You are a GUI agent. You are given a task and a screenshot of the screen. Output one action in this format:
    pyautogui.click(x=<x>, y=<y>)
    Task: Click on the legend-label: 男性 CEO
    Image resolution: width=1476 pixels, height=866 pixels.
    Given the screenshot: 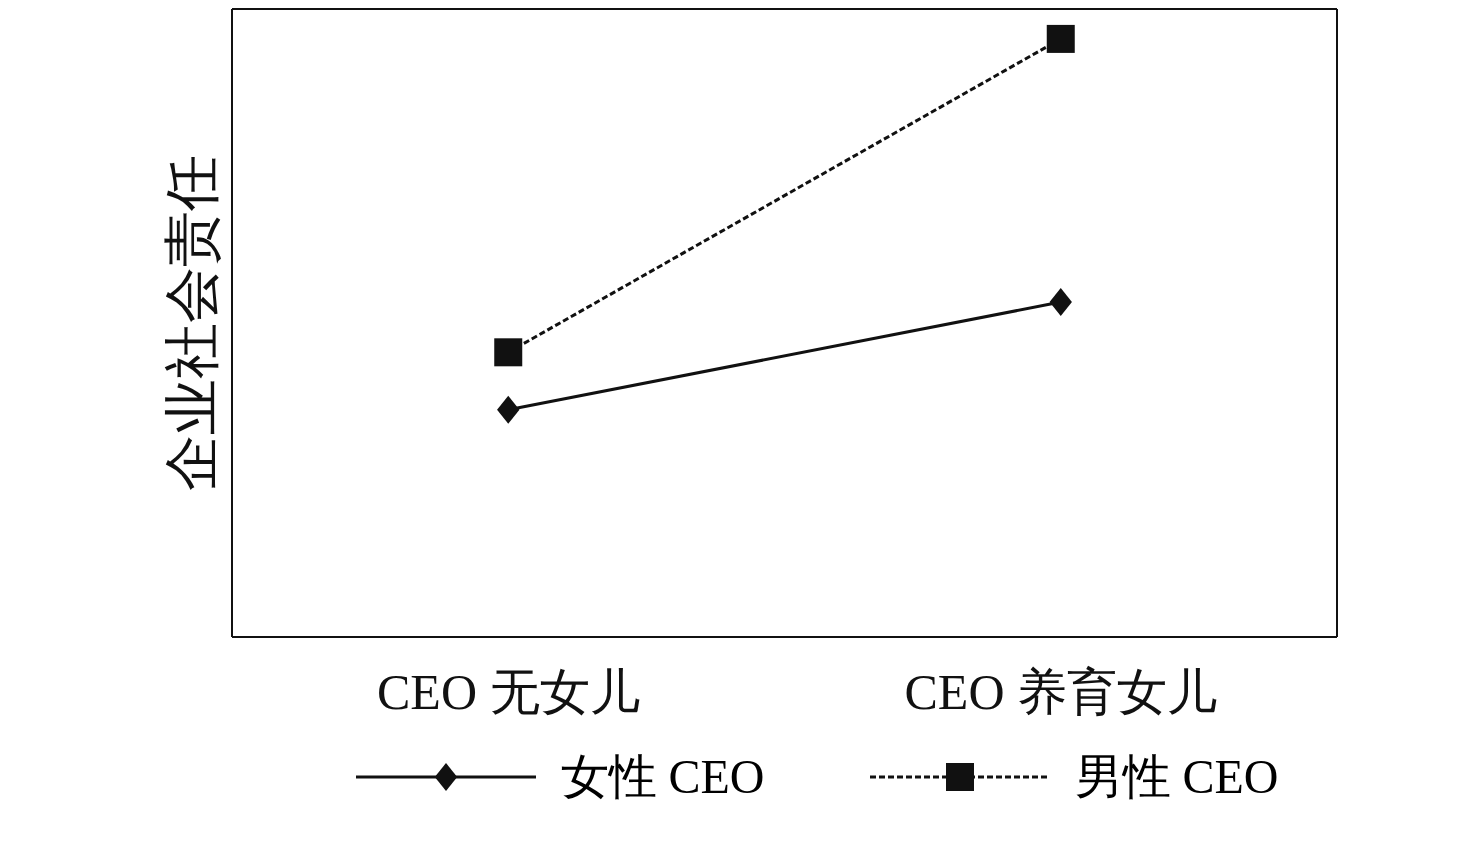 What is the action you would take?
    pyautogui.click(x=1176, y=777)
    